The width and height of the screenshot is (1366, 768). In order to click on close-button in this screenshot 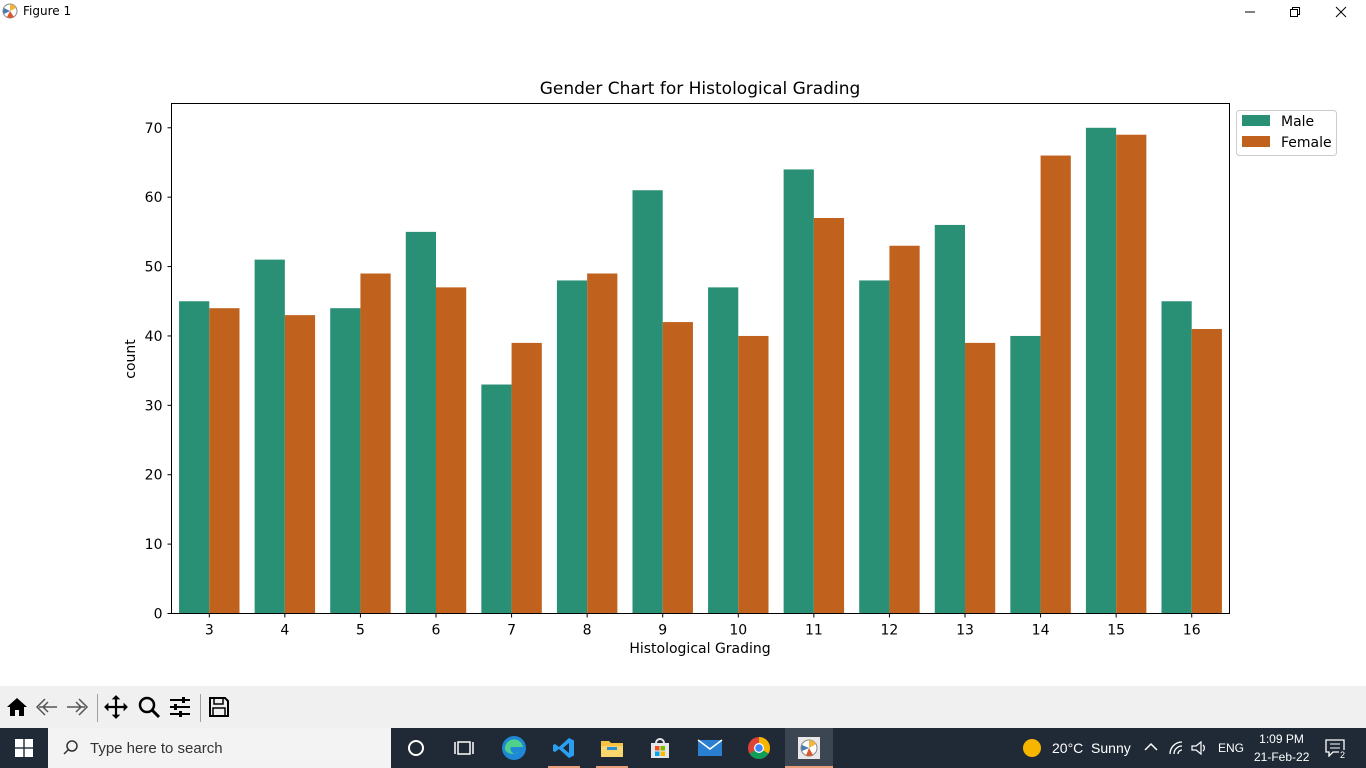, I will do `click(1341, 12)`.